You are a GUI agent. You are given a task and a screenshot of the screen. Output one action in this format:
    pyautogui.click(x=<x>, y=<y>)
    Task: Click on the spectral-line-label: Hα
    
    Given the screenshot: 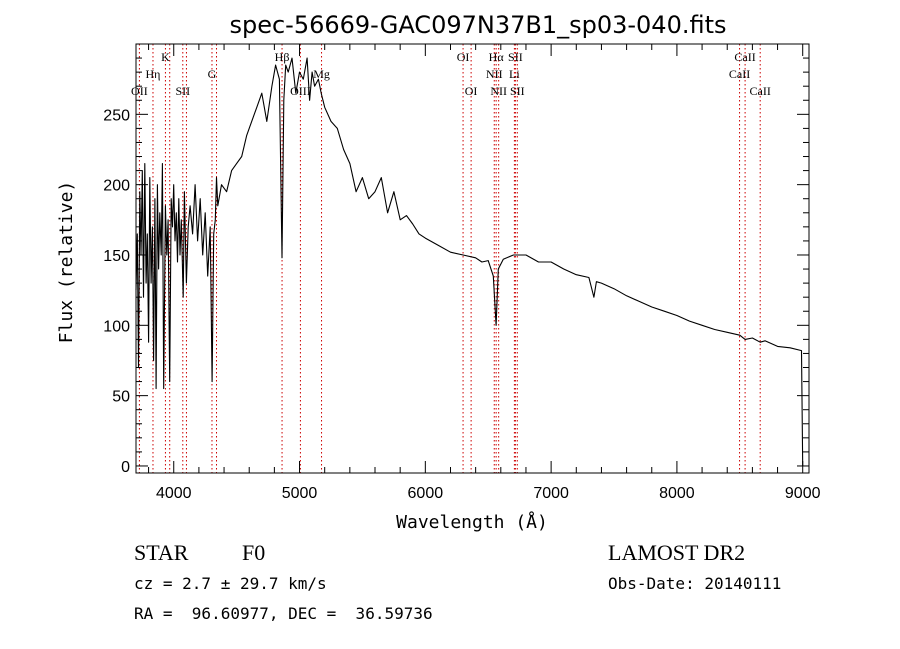 What is the action you would take?
    pyautogui.click(x=497, y=57)
    